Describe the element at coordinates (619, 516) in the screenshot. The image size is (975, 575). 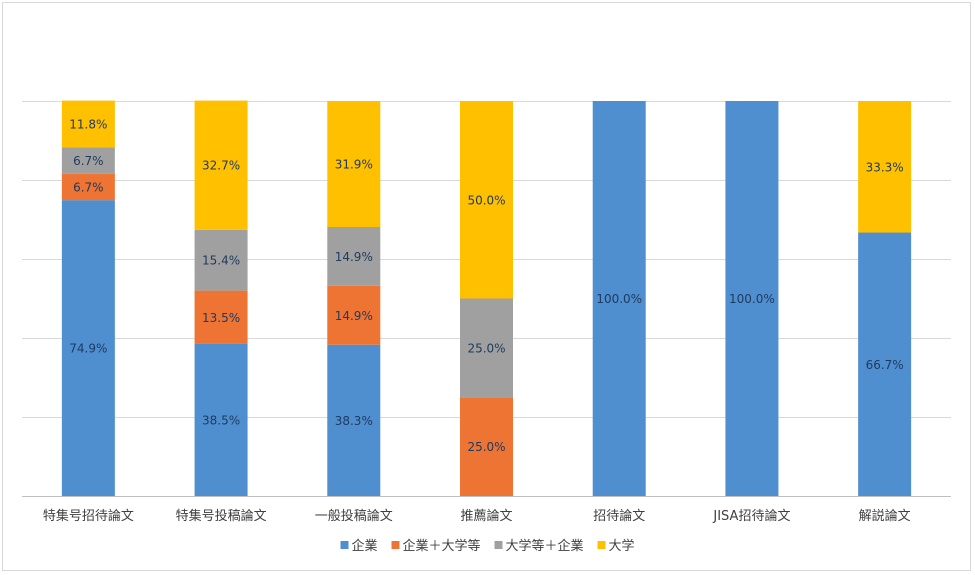
I see `category-label: 招待論文` at that location.